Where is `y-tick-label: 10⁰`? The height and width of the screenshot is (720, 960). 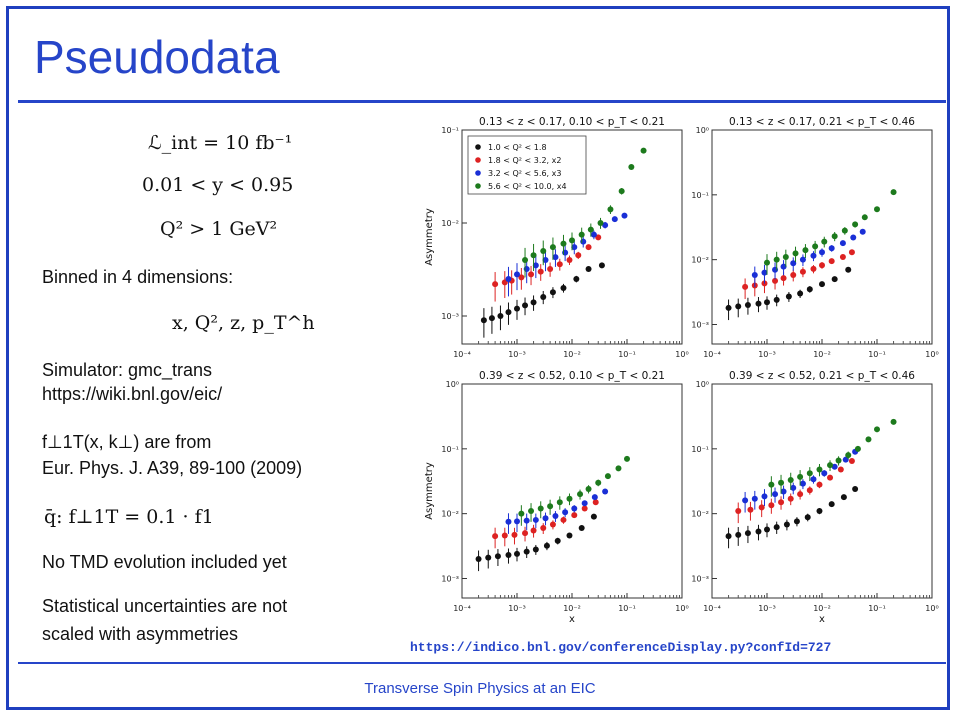
y-tick-label: 10⁰ is located at coordinates (702, 384).